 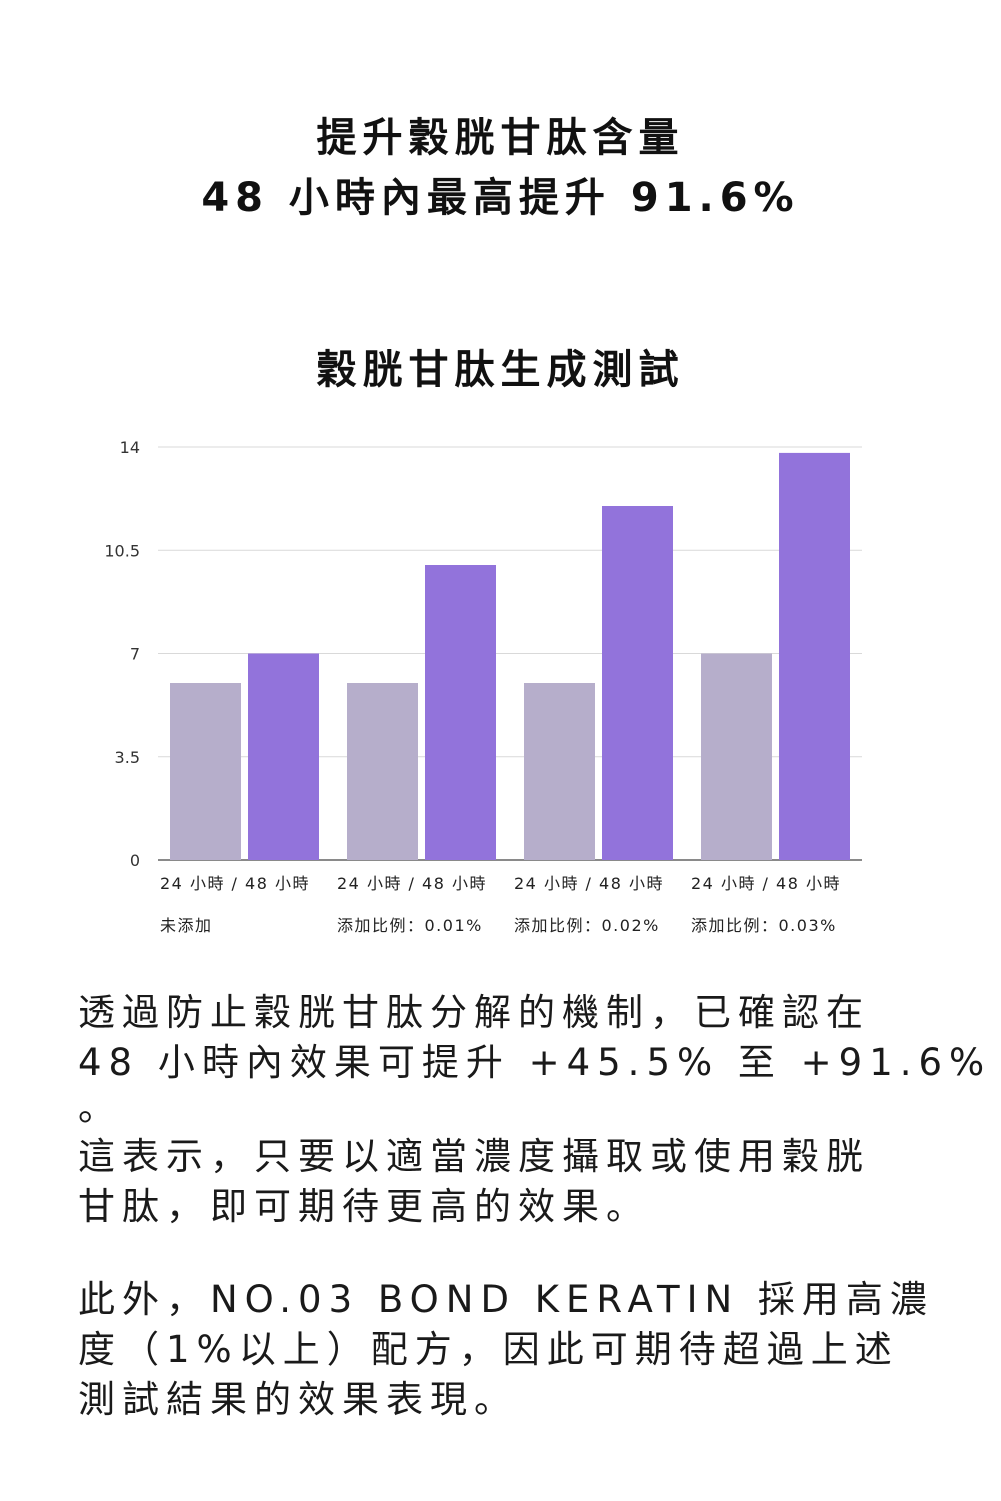 I want to click on y-tick-label: 10.5, so click(x=122, y=550).